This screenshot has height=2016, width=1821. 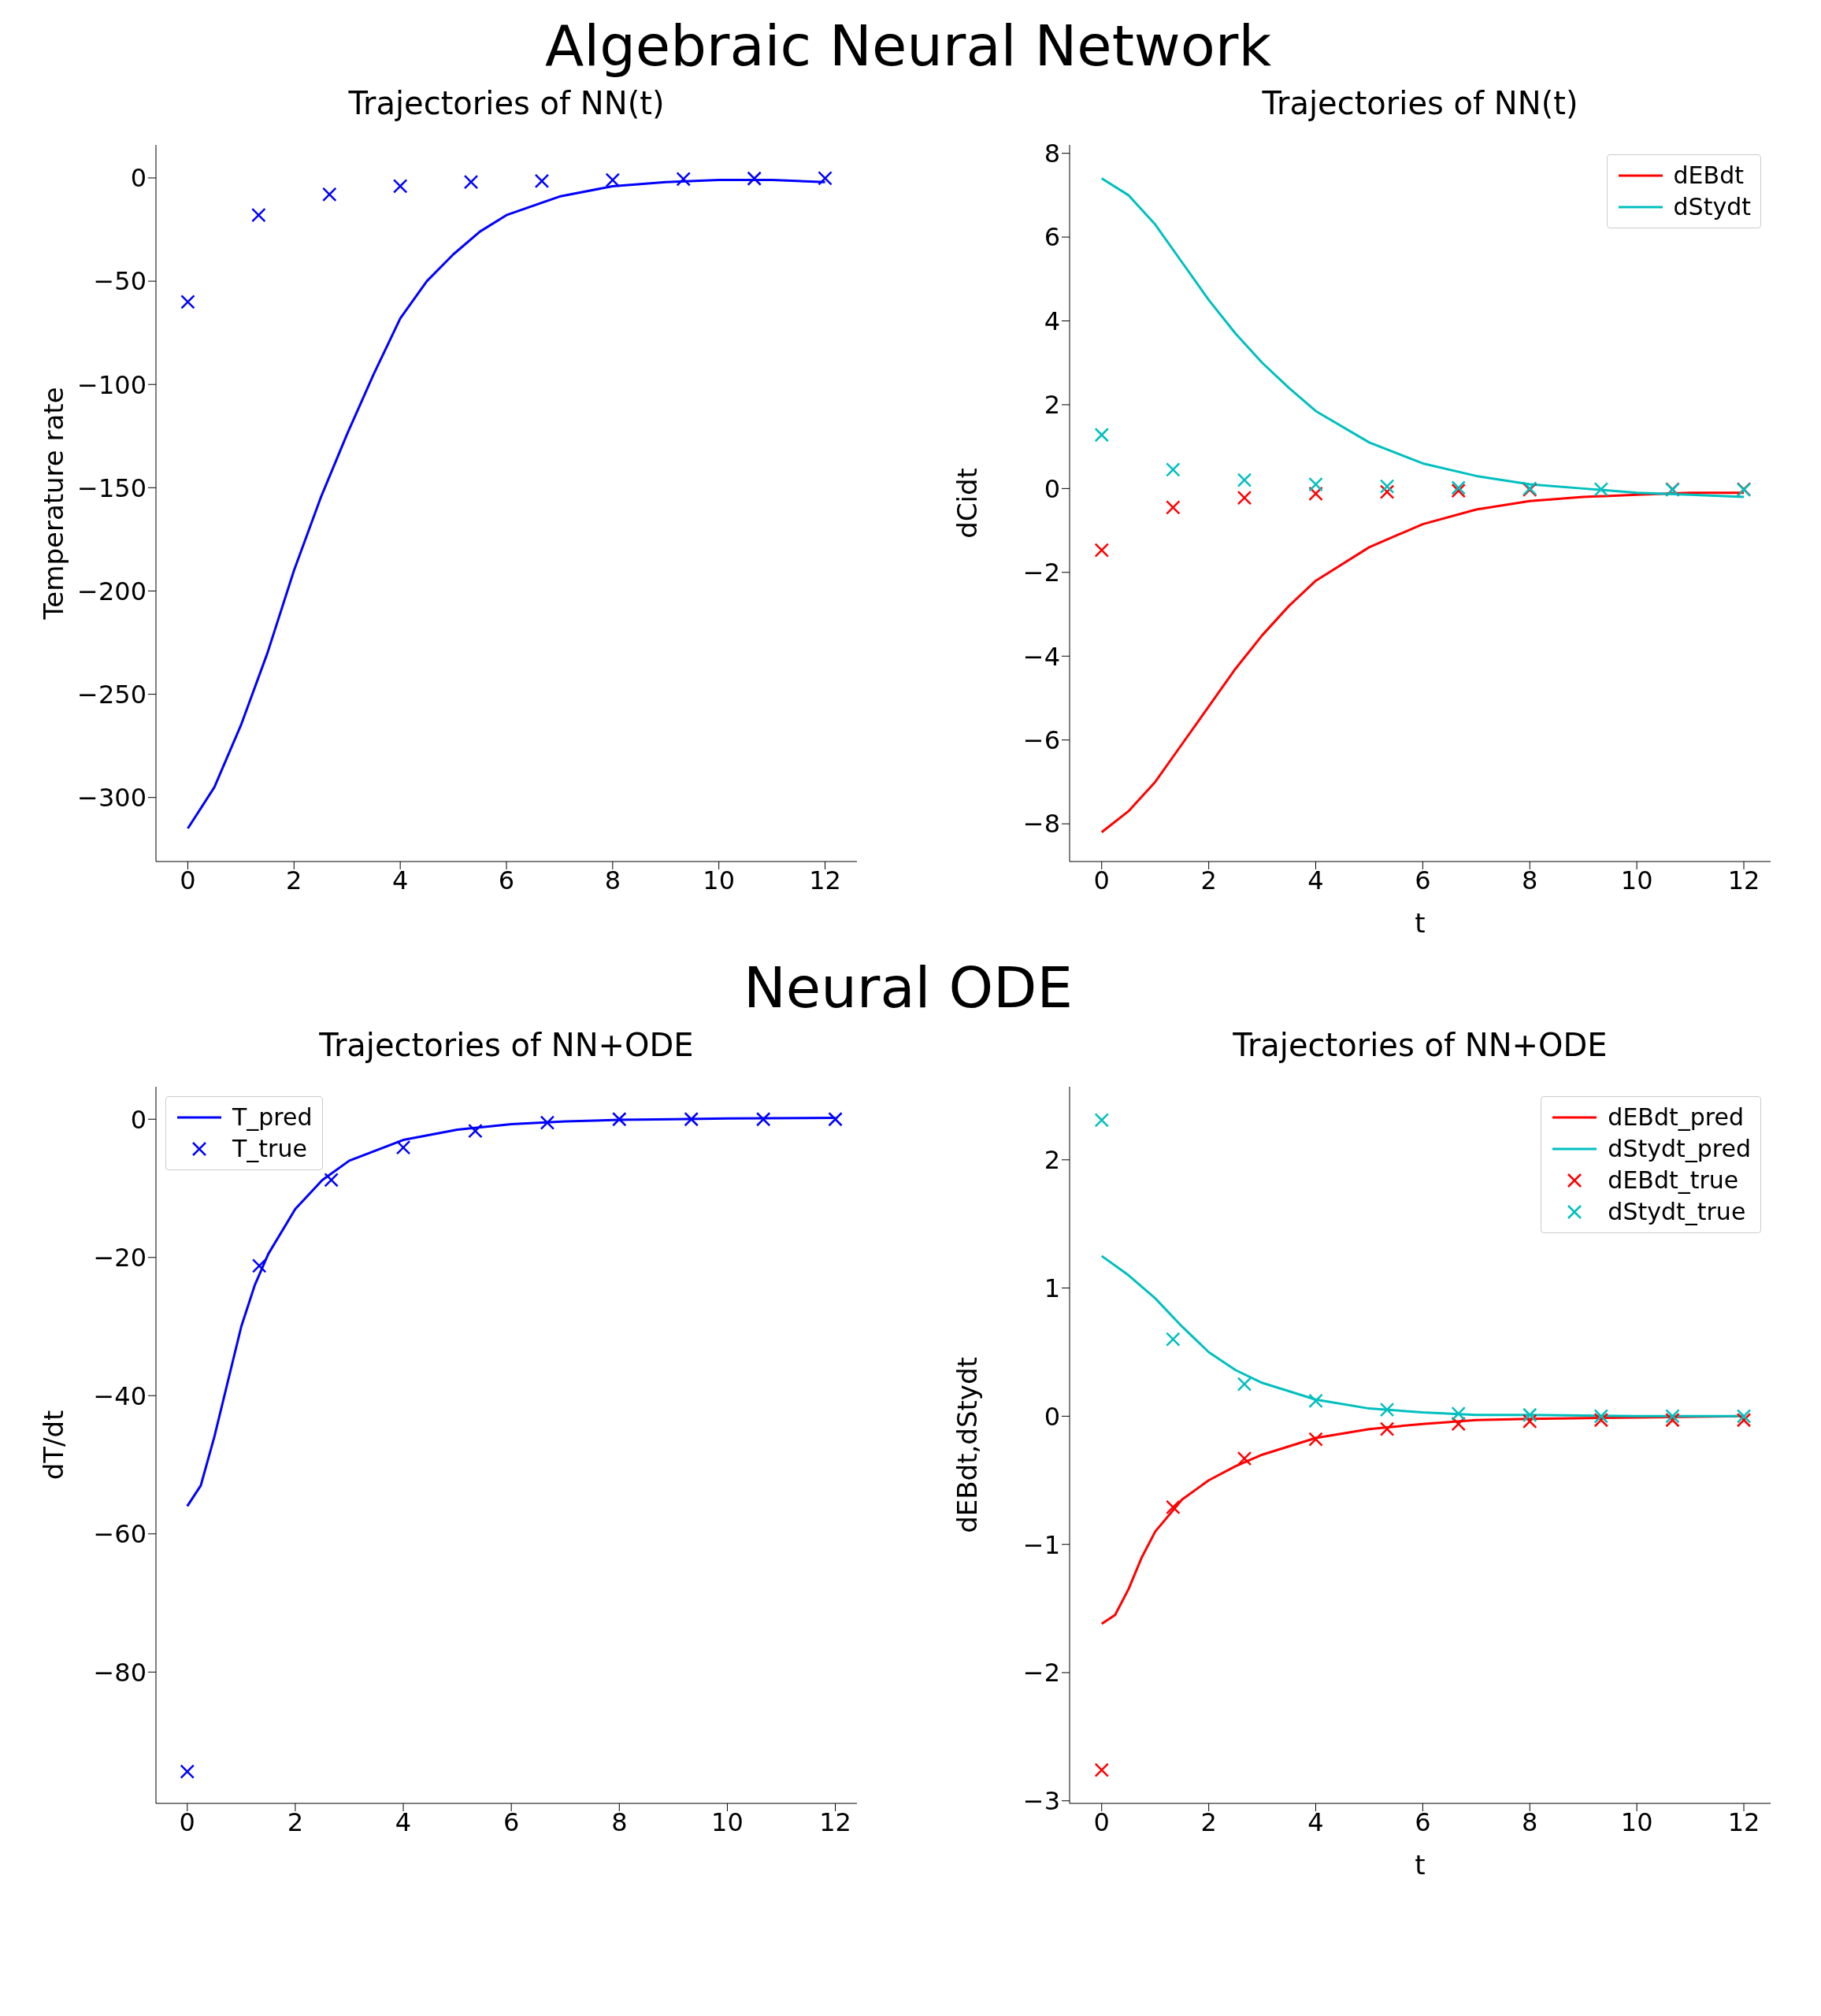 What do you see at coordinates (54, 504) in the screenshot?
I see `y-axis-title: Temperature rate` at bounding box center [54, 504].